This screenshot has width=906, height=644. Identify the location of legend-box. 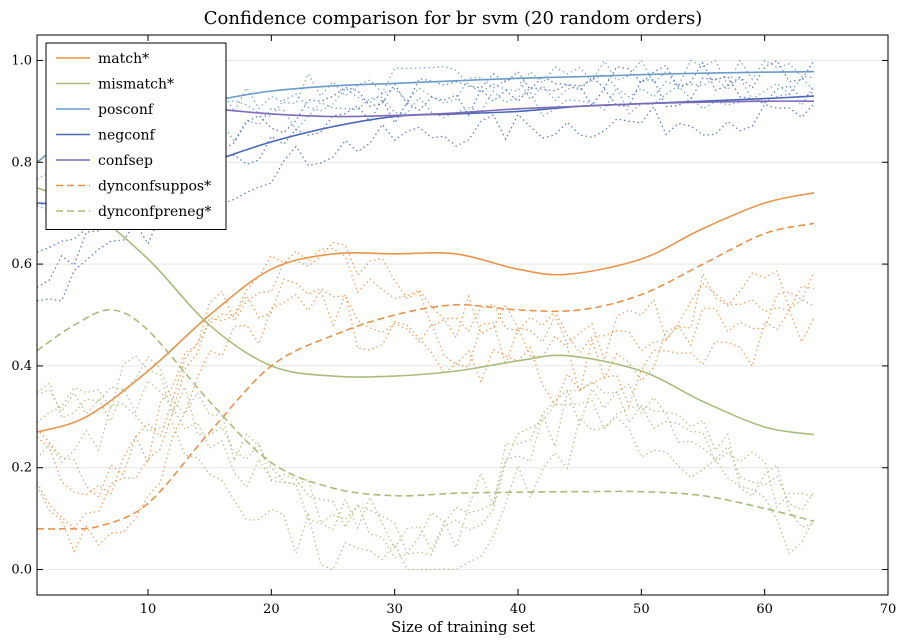
(136, 136).